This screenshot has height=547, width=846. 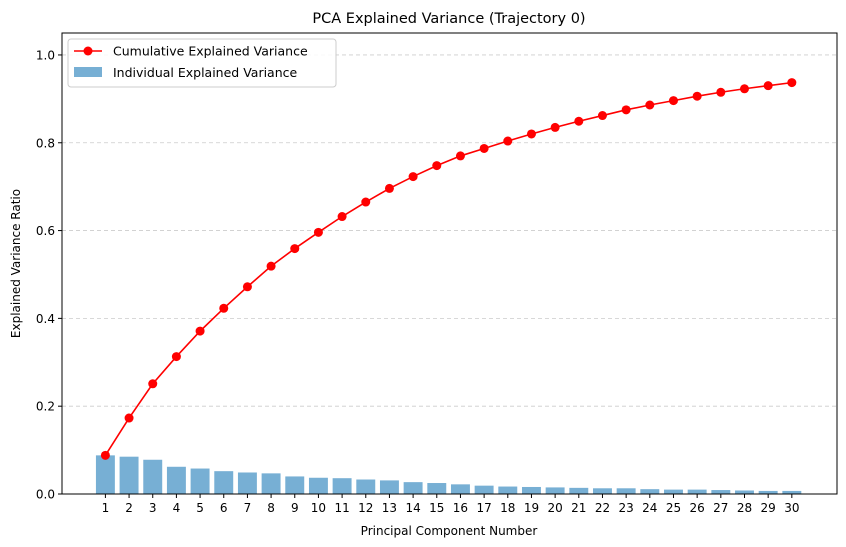 I want to click on x-tick-label: 21, so click(x=578, y=508).